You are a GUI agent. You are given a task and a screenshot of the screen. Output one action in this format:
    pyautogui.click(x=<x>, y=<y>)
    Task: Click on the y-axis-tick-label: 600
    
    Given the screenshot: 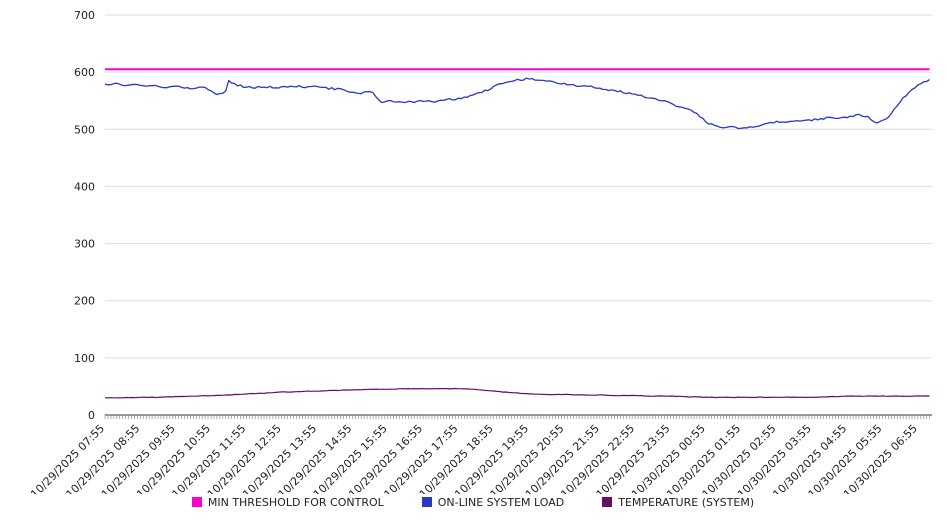 What is the action you would take?
    pyautogui.click(x=84, y=72)
    